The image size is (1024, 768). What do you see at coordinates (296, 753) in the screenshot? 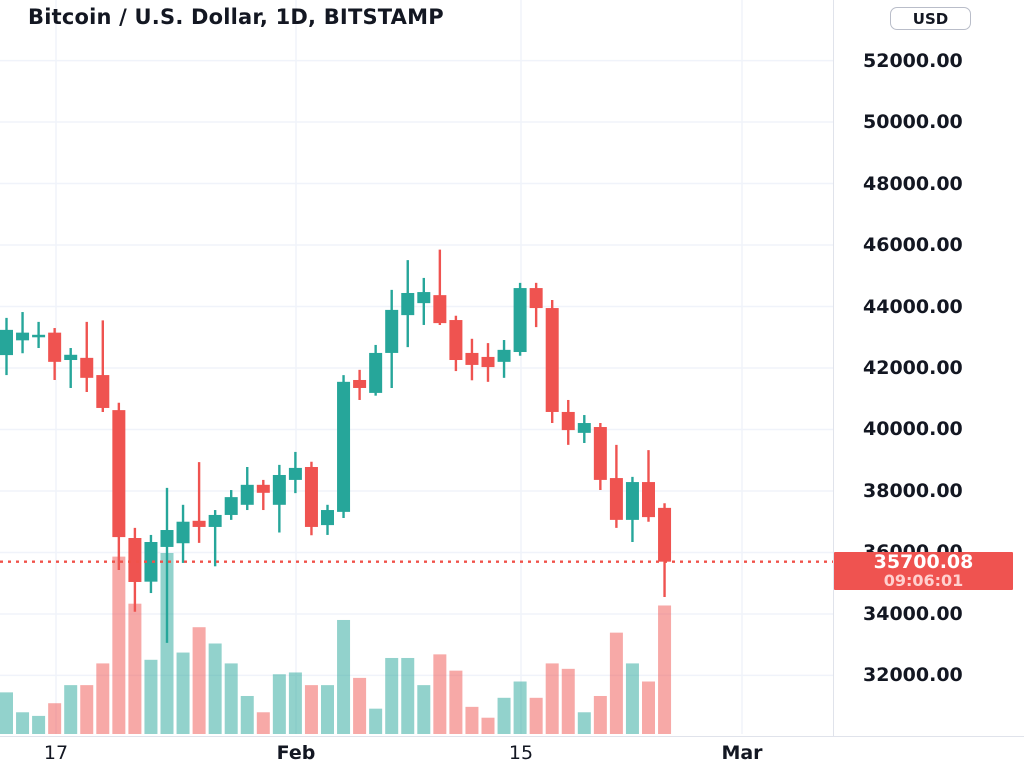
I see `time-tick-label: Feb` at bounding box center [296, 753].